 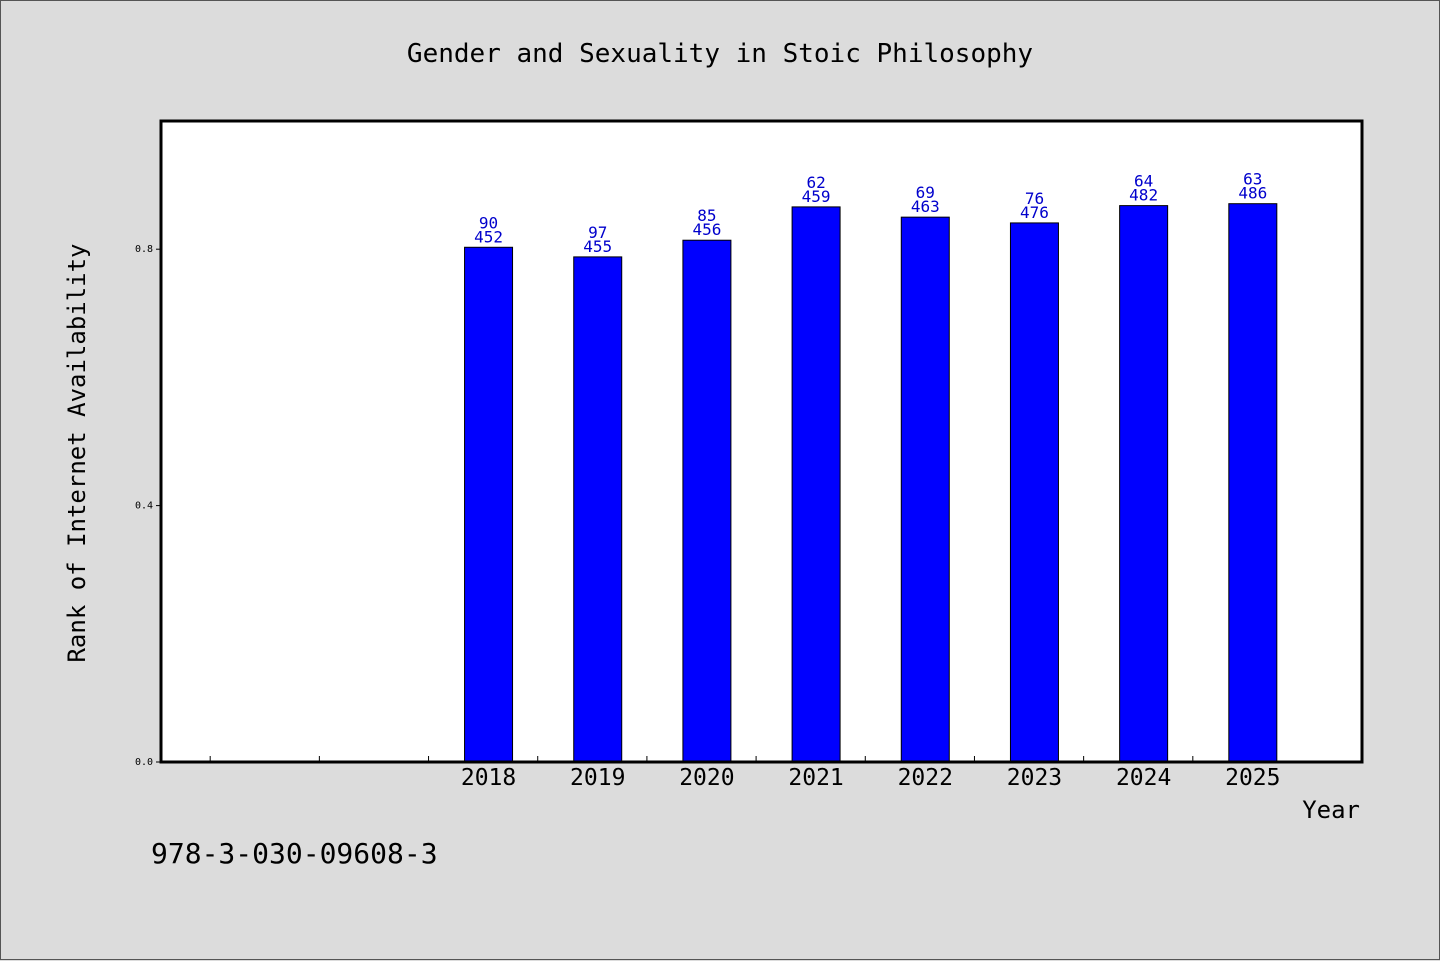 What do you see at coordinates (1034, 212) in the screenshot?
I see `bar-label-bottom: 476` at bounding box center [1034, 212].